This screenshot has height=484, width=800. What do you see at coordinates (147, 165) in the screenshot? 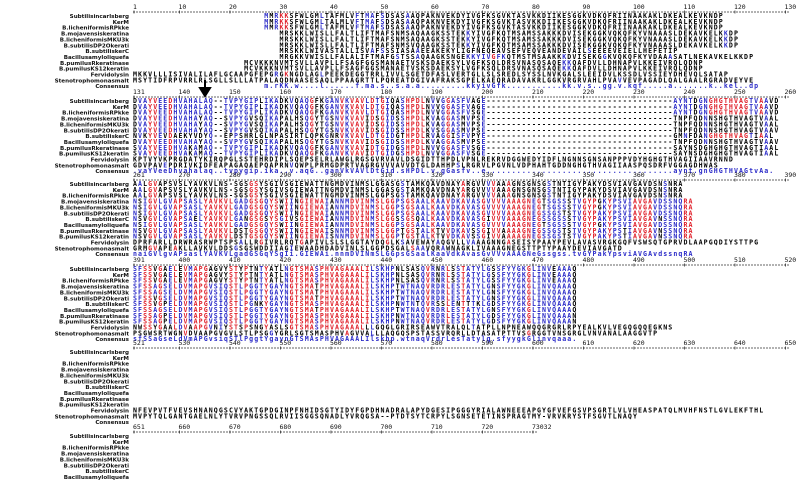
I see `residues: GDVPAV` at bounding box center [147, 165].